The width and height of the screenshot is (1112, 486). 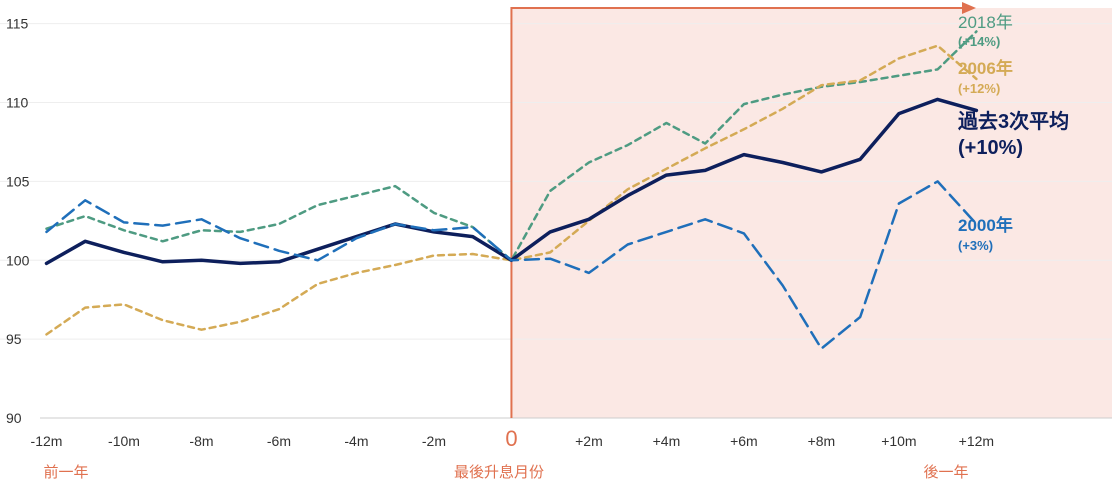 What do you see at coordinates (14, 418) in the screenshot?
I see `y-tick-label: 90` at bounding box center [14, 418].